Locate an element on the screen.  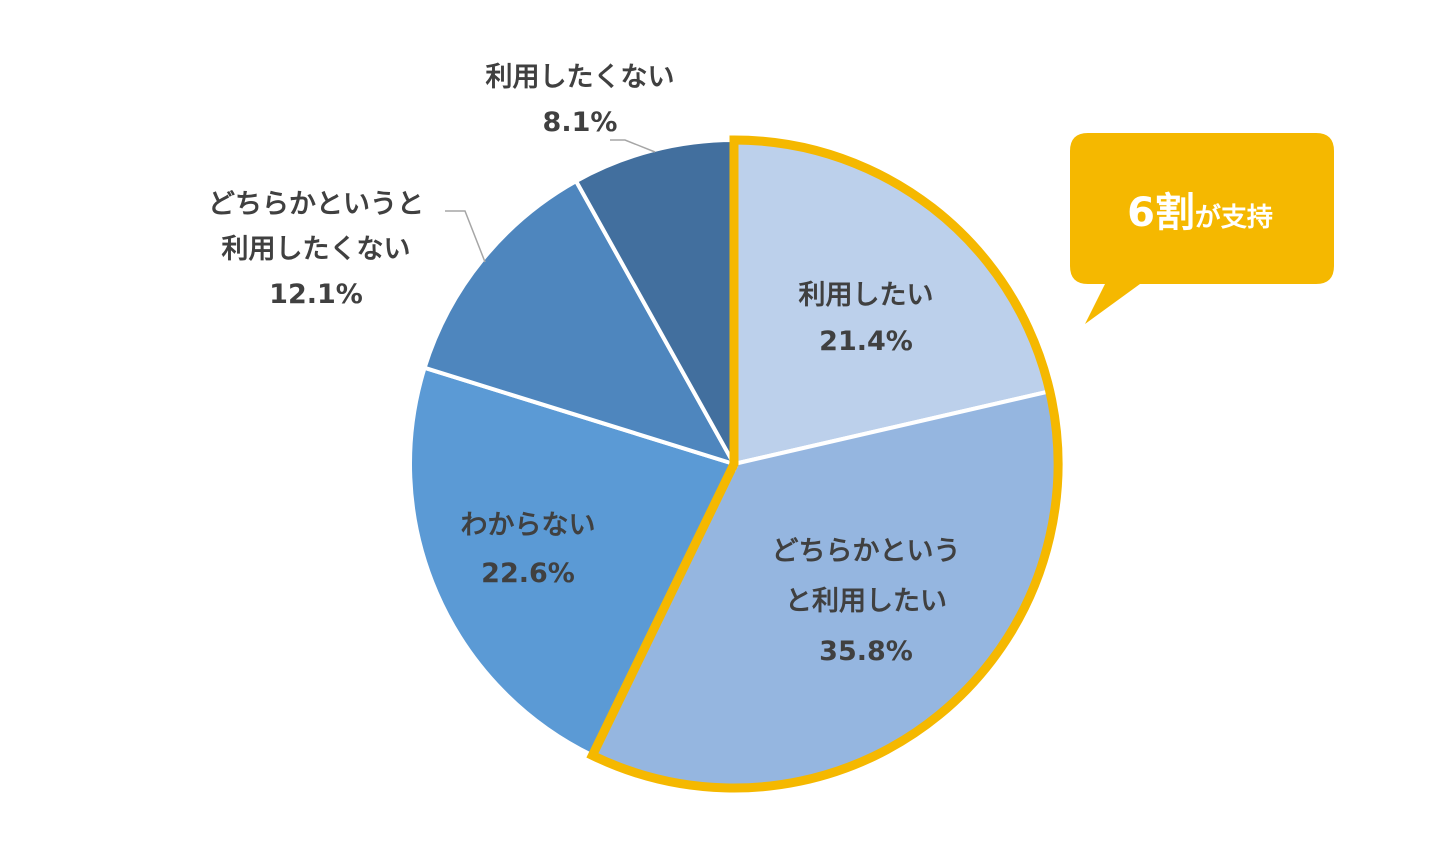
callout-small-text: が支持 is located at coordinates (1234, 217).